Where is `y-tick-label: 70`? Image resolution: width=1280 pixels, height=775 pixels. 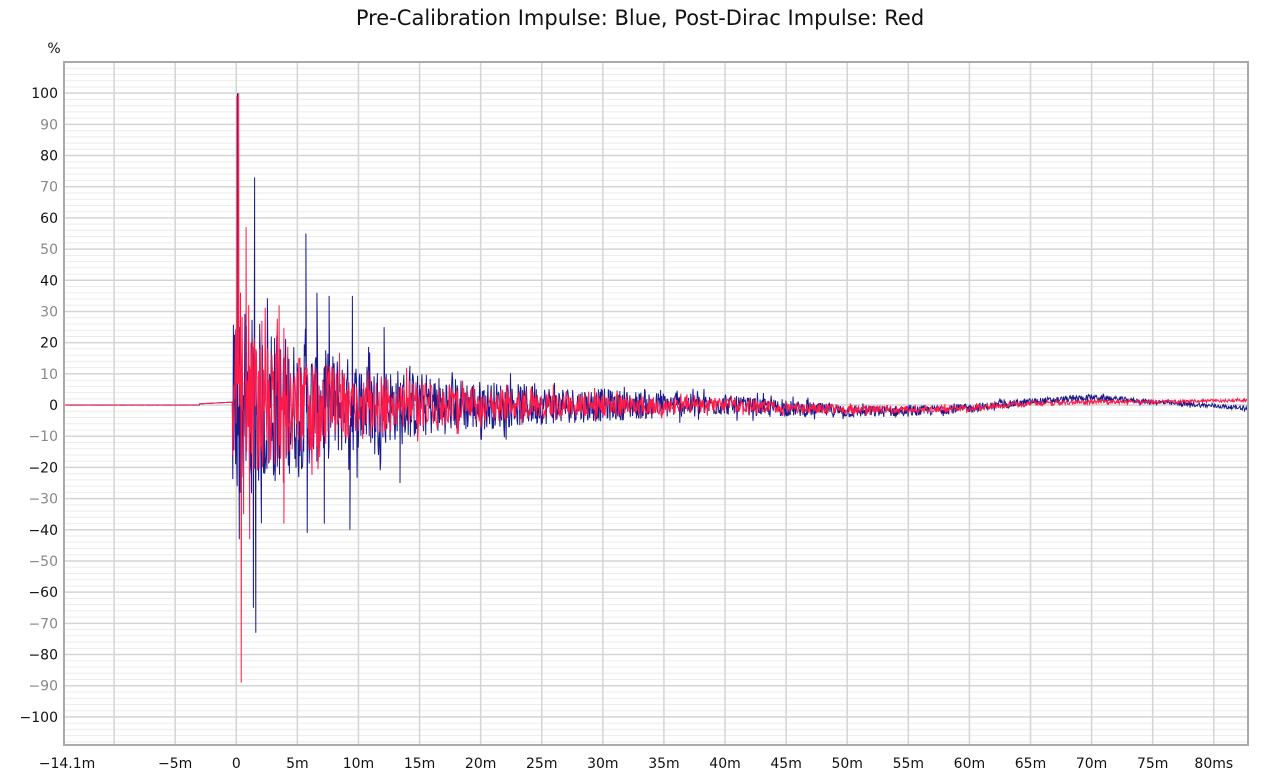
y-tick-label: 70 is located at coordinates (49, 188).